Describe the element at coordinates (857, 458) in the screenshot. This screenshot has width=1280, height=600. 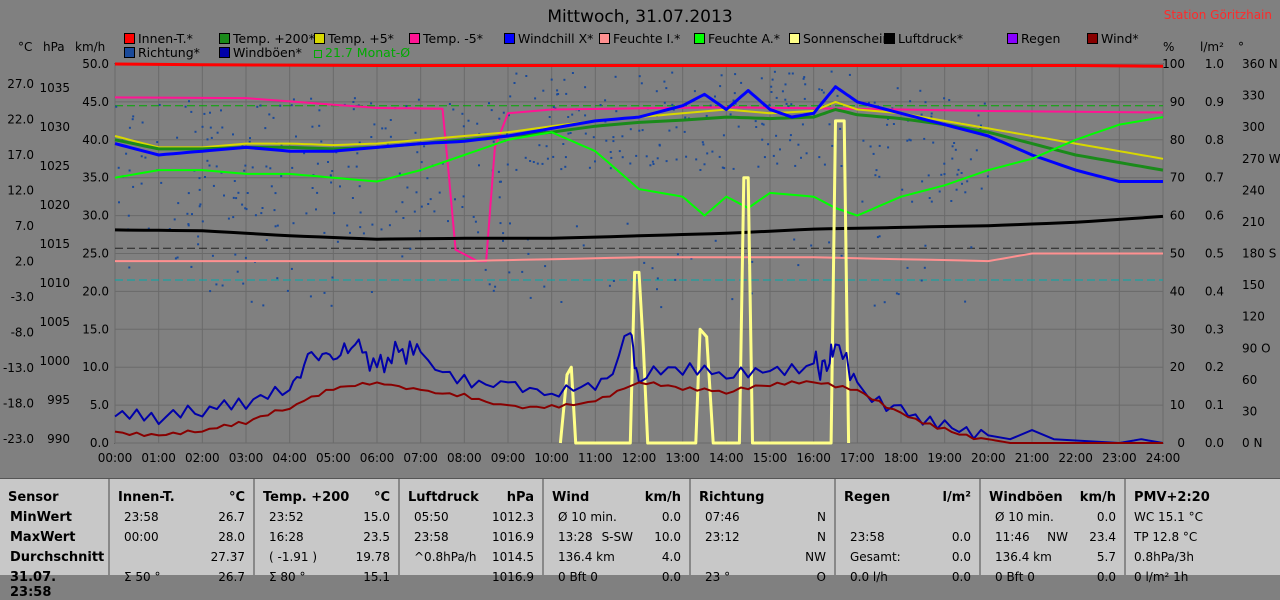
I see `time-tick-label: 17:00` at that location.